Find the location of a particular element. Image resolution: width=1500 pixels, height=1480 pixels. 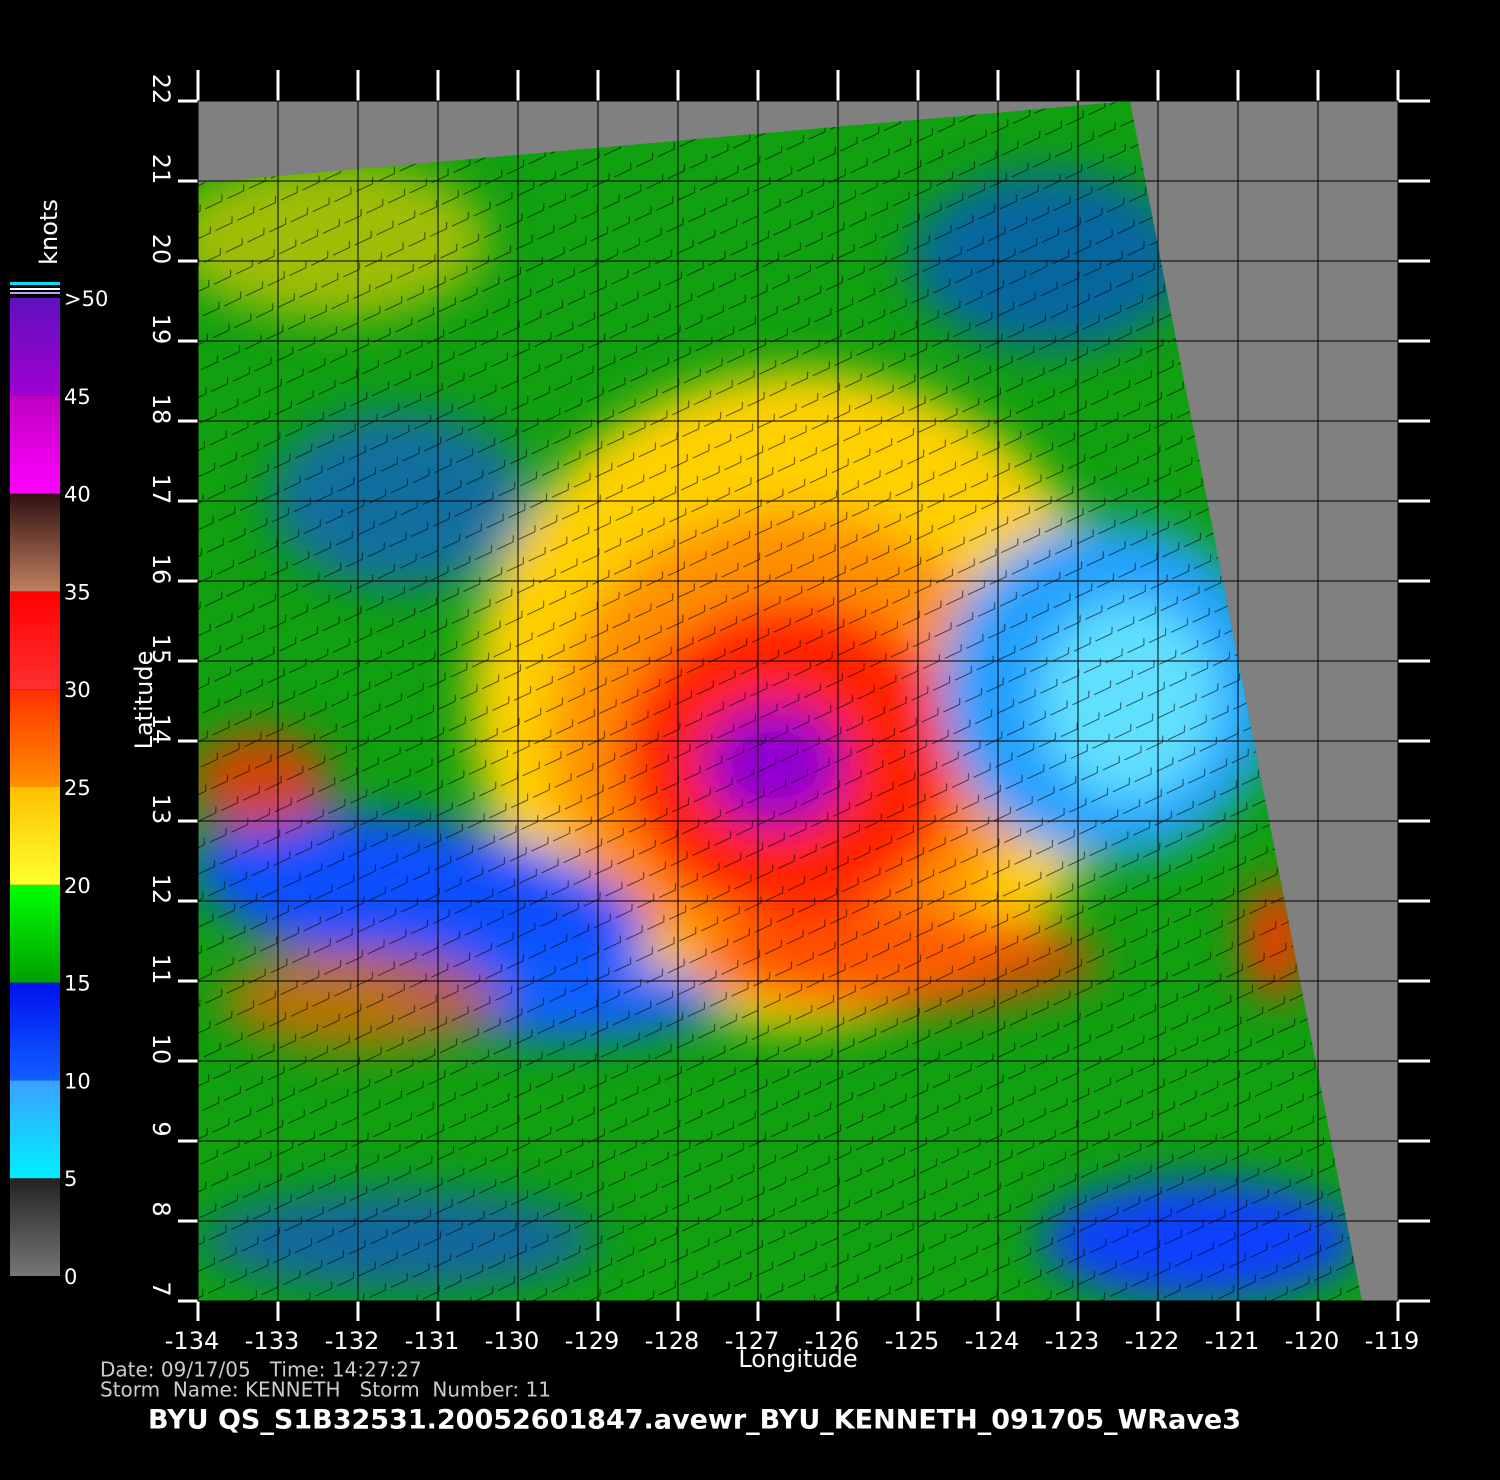

x-tick-label: -134 is located at coordinates (192, 1341).